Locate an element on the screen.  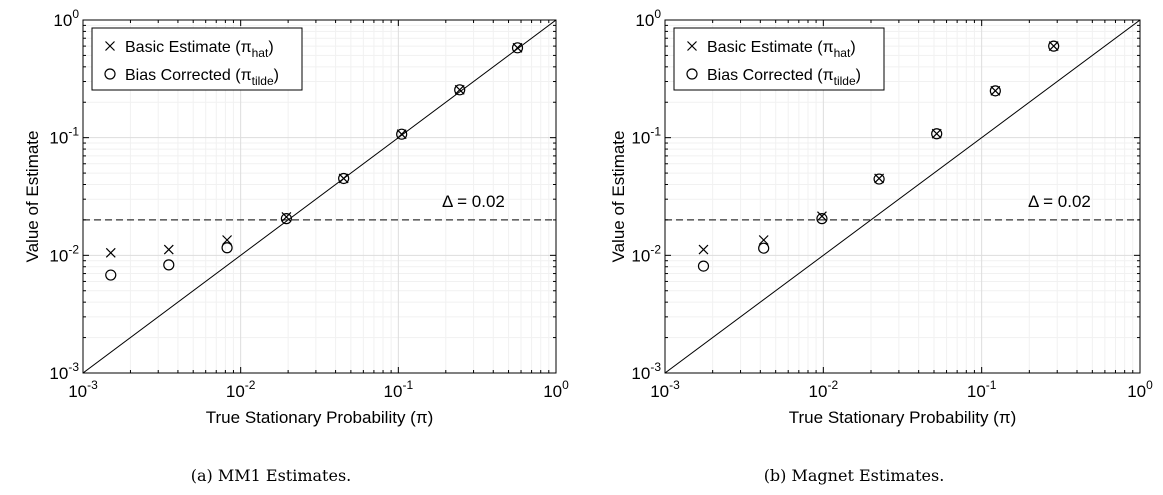
figure-caption: (b) Magnet Estimates. is located at coordinates (854, 475).